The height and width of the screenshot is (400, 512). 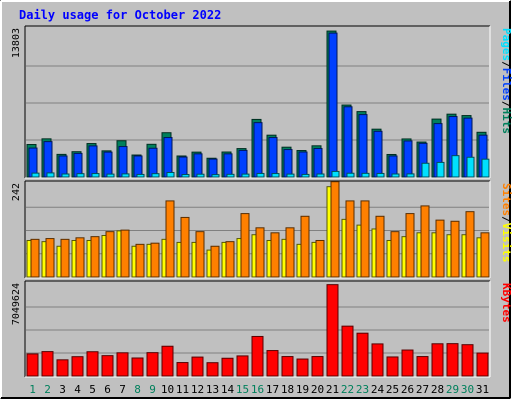 I want to click on legend-visits-sites: Sites/Visits, so click(x=506, y=223).